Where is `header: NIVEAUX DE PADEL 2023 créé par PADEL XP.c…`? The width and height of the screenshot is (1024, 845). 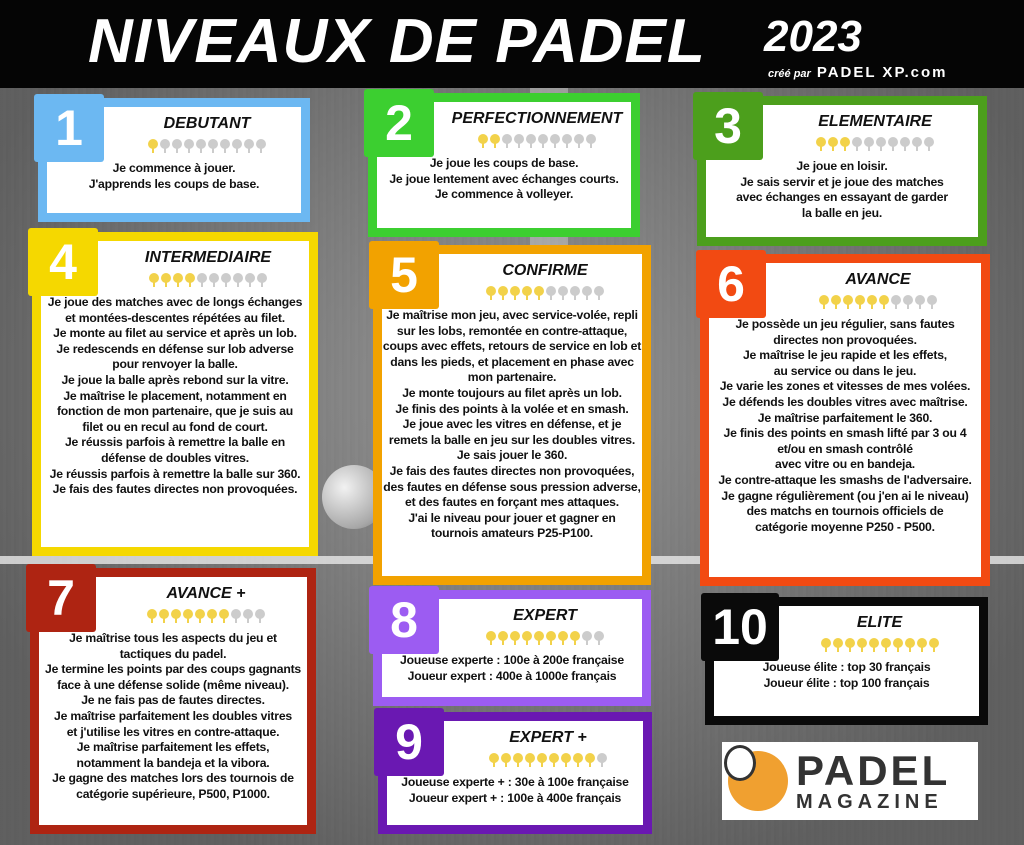
header: NIVEAUX DE PADEL 2023 créé par PADEL XP.c… is located at coordinates (512, 44).